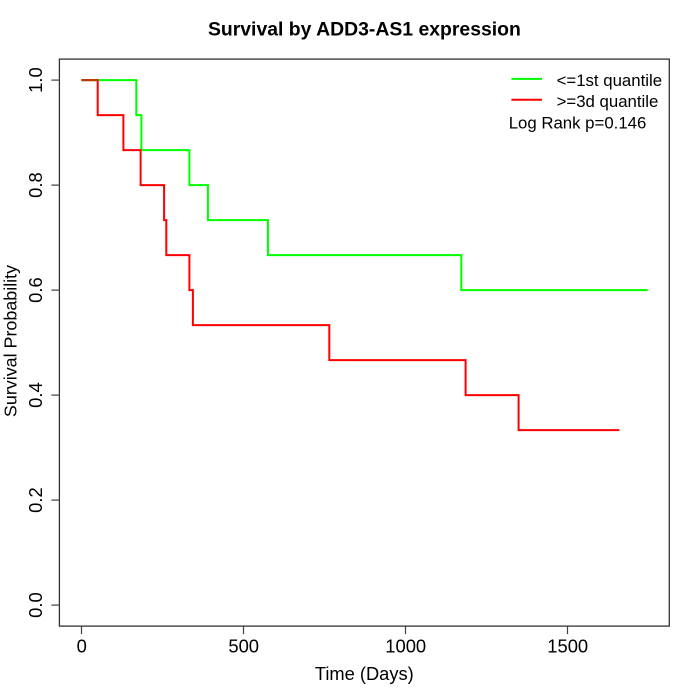  I want to click on svg-text: 1.0, so click(35, 80).